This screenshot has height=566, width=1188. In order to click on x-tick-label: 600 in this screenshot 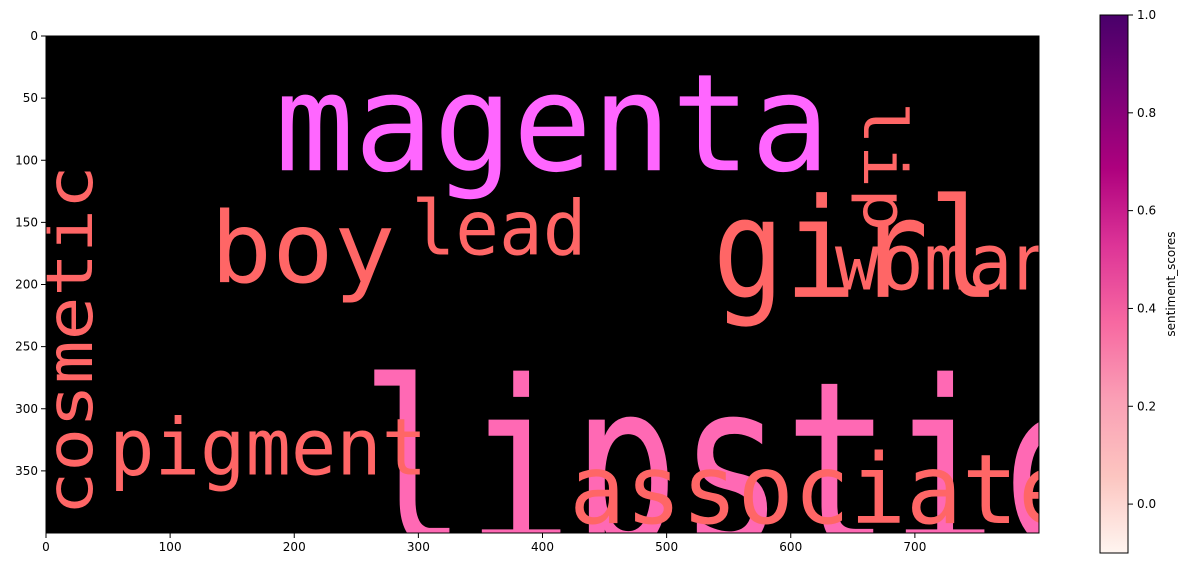, I will do `click(790, 547)`.